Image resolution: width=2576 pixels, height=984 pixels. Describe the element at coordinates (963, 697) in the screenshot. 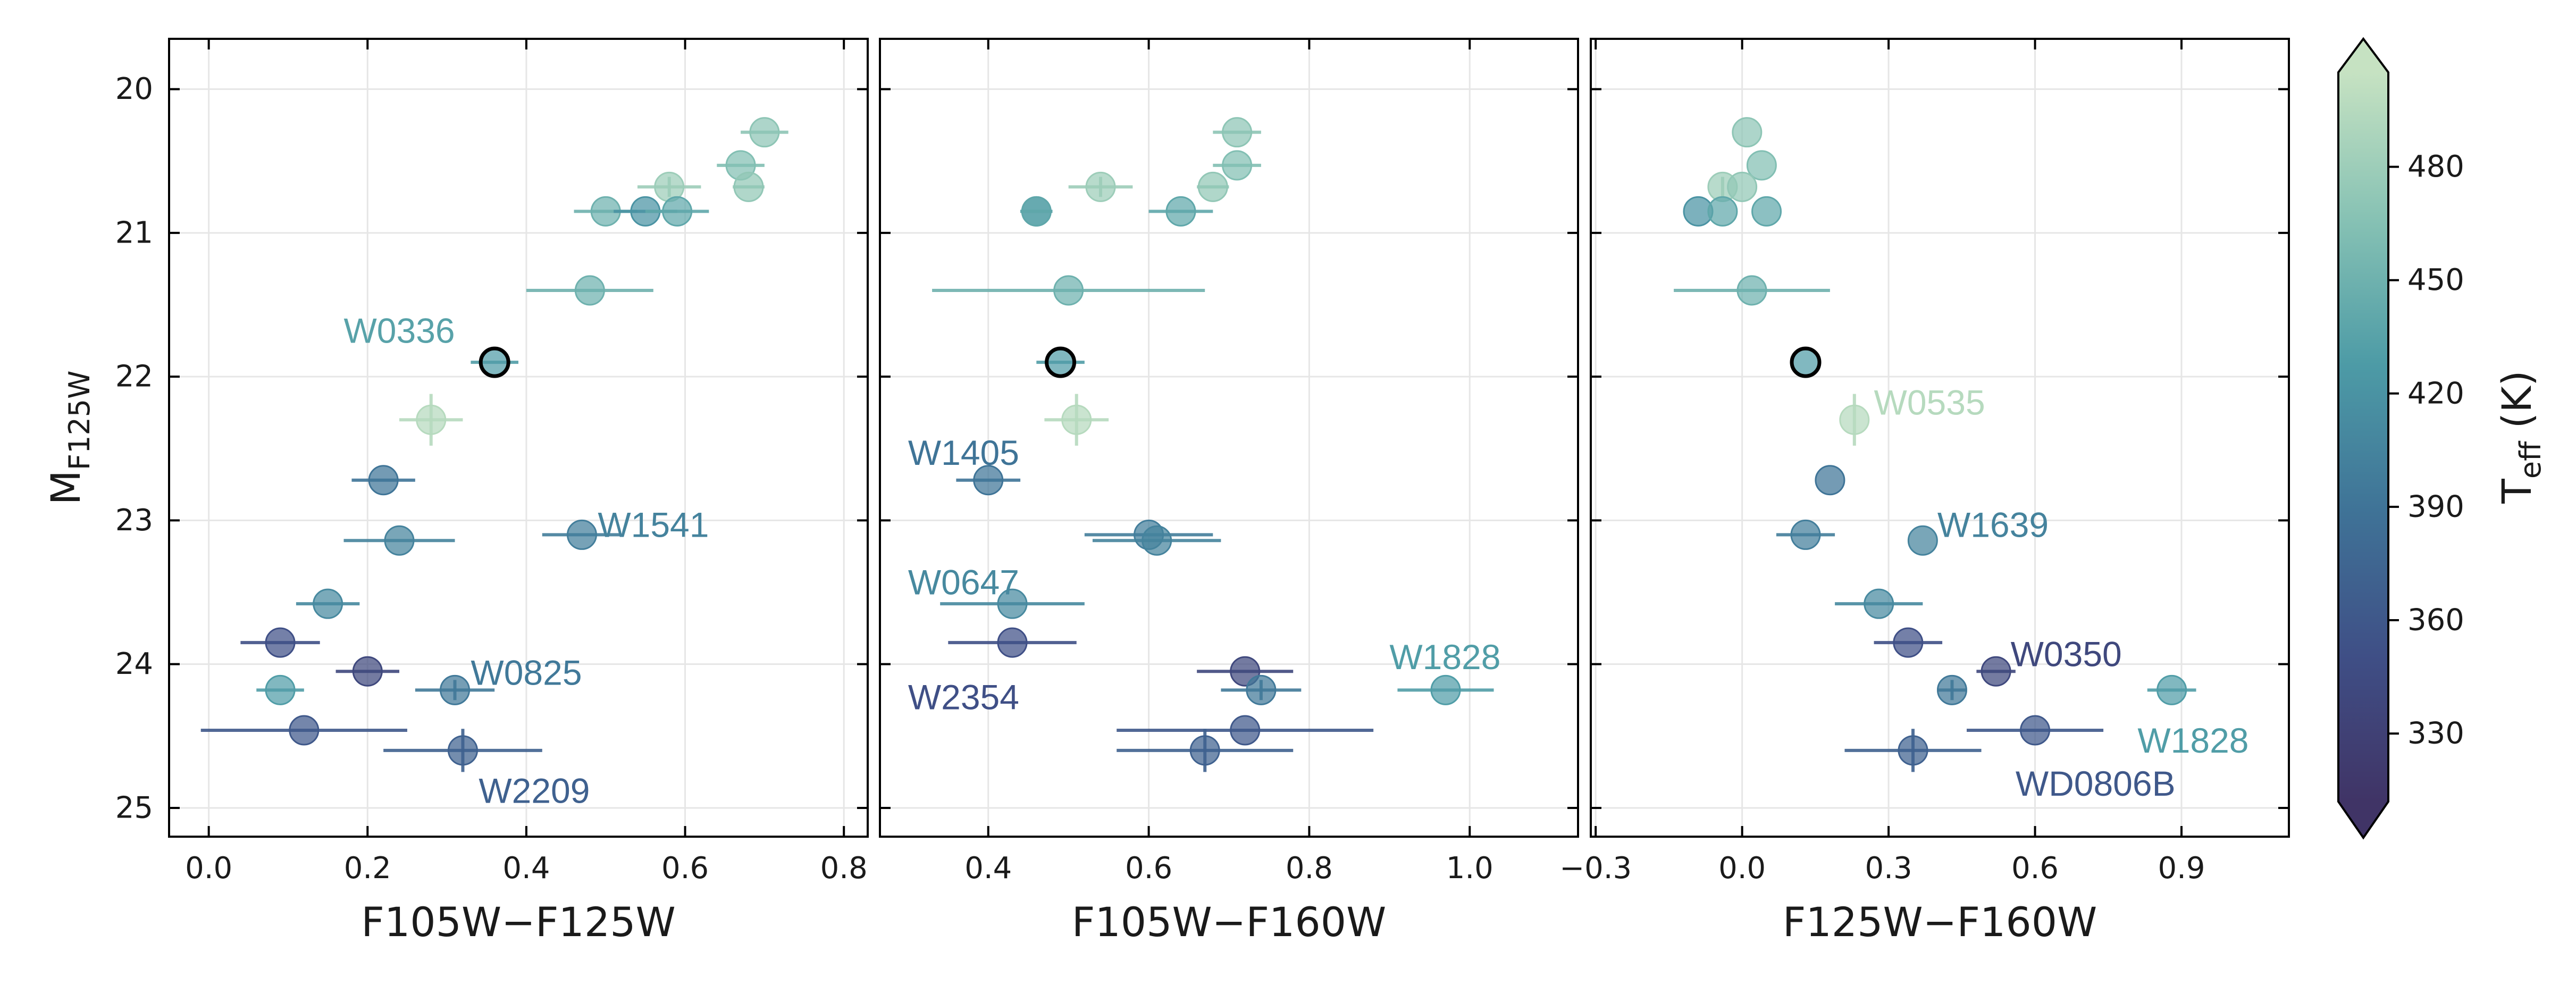

I see `point-label: W2354` at that location.